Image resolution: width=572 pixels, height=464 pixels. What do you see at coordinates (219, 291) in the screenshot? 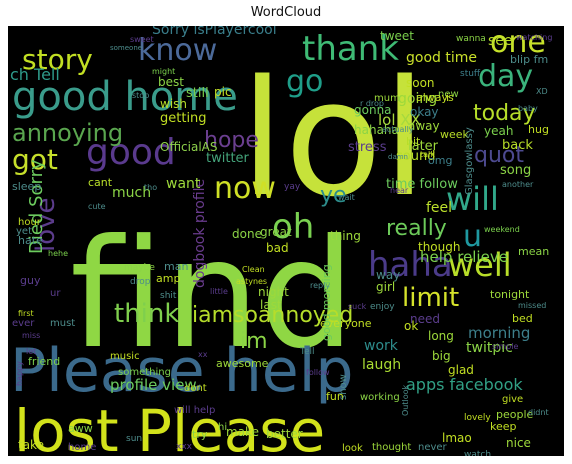
I see `word-little: little` at bounding box center [219, 291].